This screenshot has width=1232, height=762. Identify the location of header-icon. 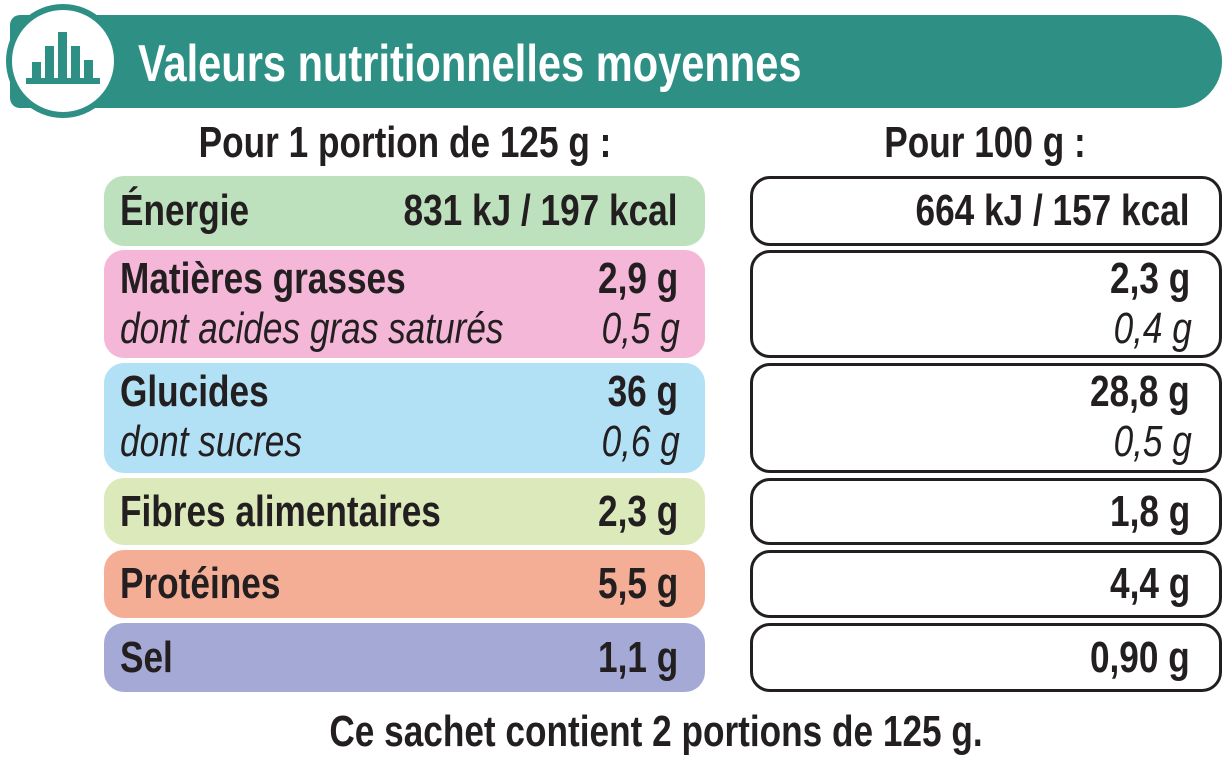
(63, 61).